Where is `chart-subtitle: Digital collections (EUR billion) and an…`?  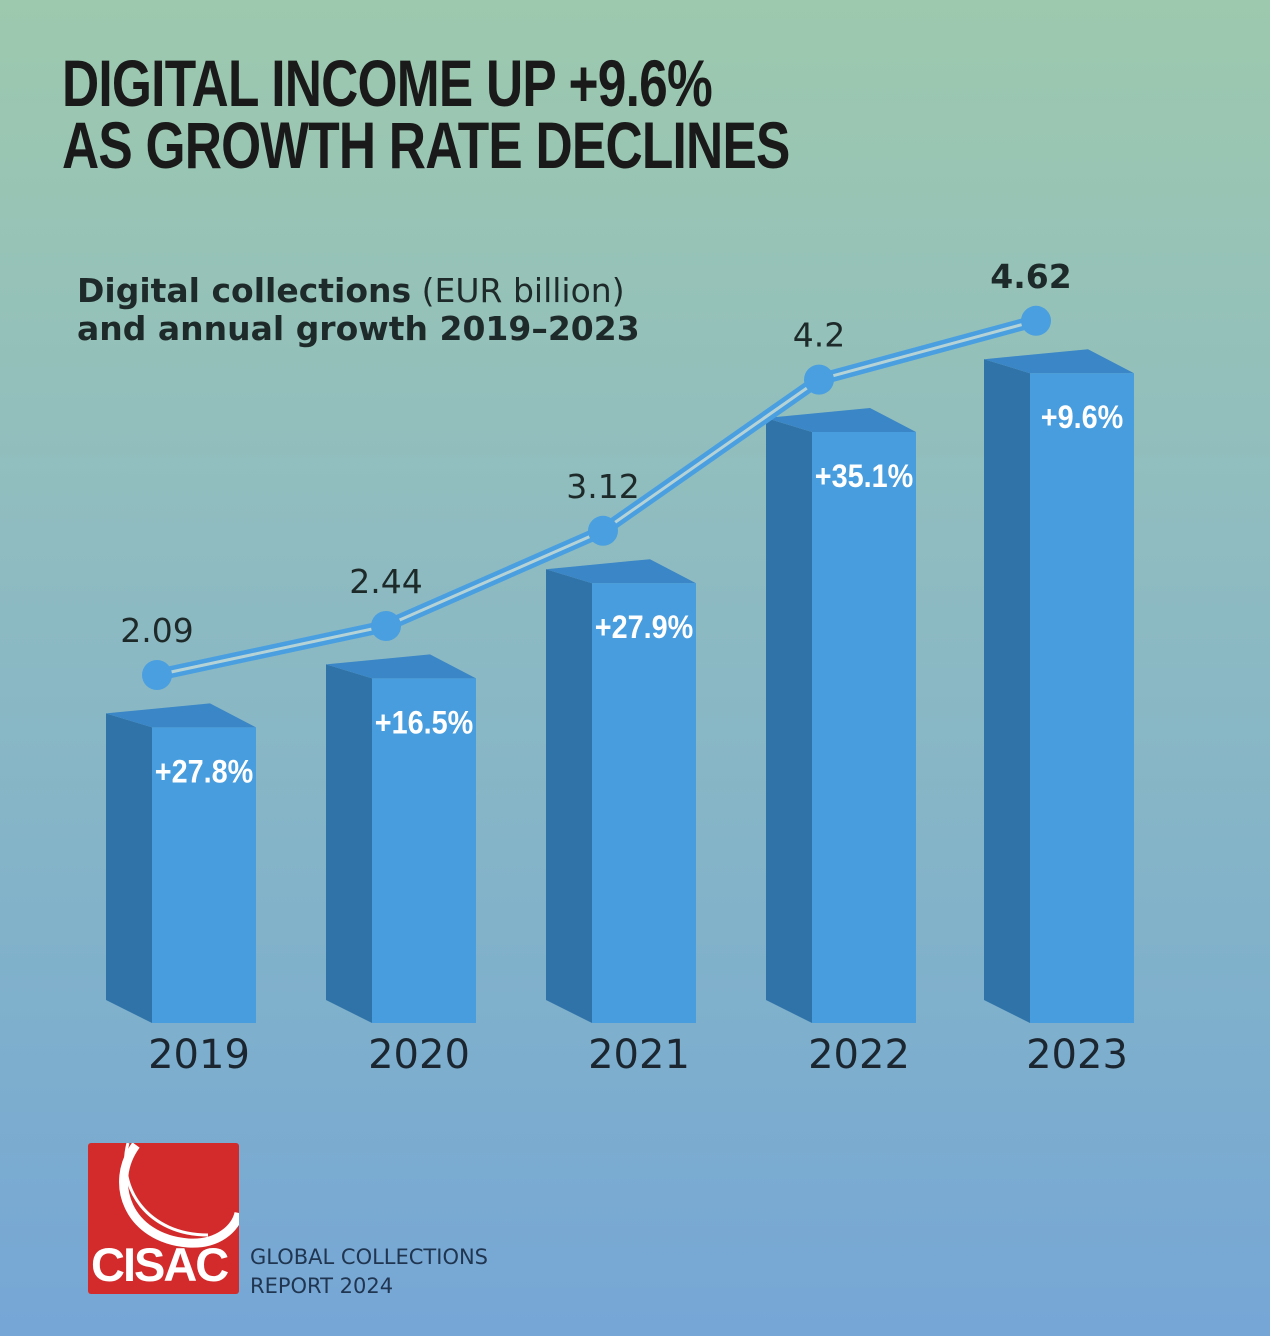
chart-subtitle: Digital collections (EUR billion) and an… is located at coordinates (358, 310).